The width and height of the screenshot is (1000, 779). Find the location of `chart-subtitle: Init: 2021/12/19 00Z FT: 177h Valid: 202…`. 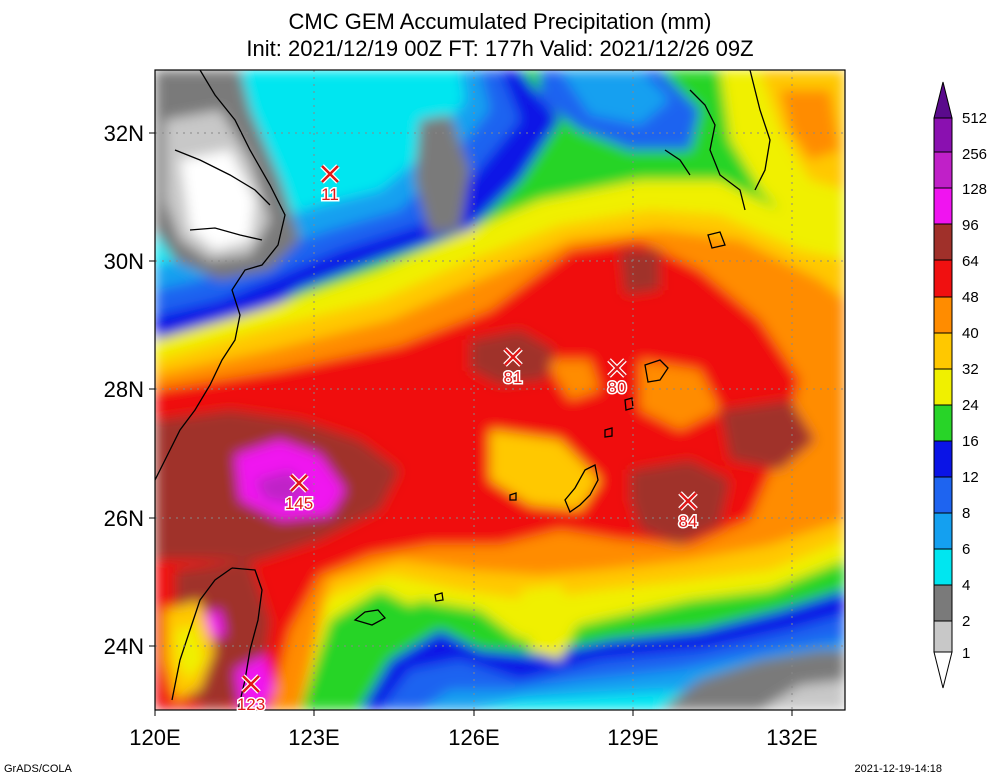

chart-subtitle: Init: 2021/12/19 00Z FT: 177h Valid: 202… is located at coordinates (500, 48).